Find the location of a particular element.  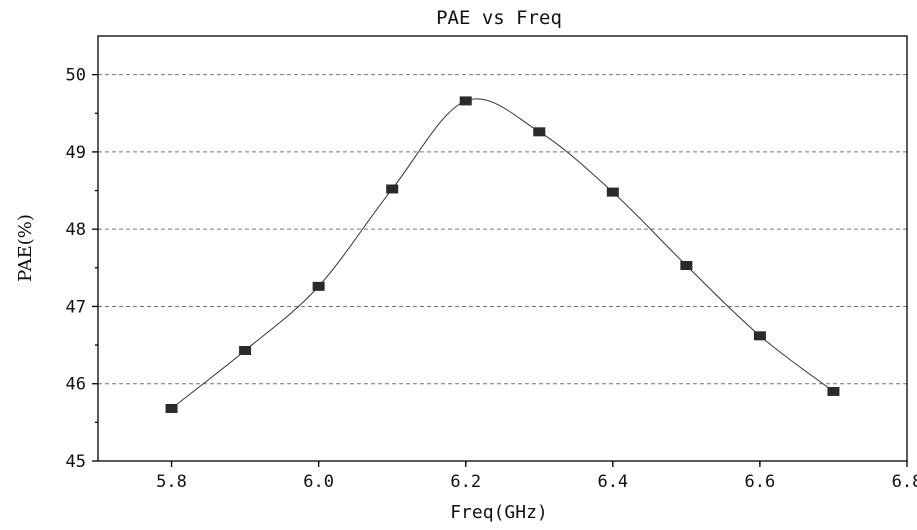

y-tick-label: 45 is located at coordinates (76, 462).